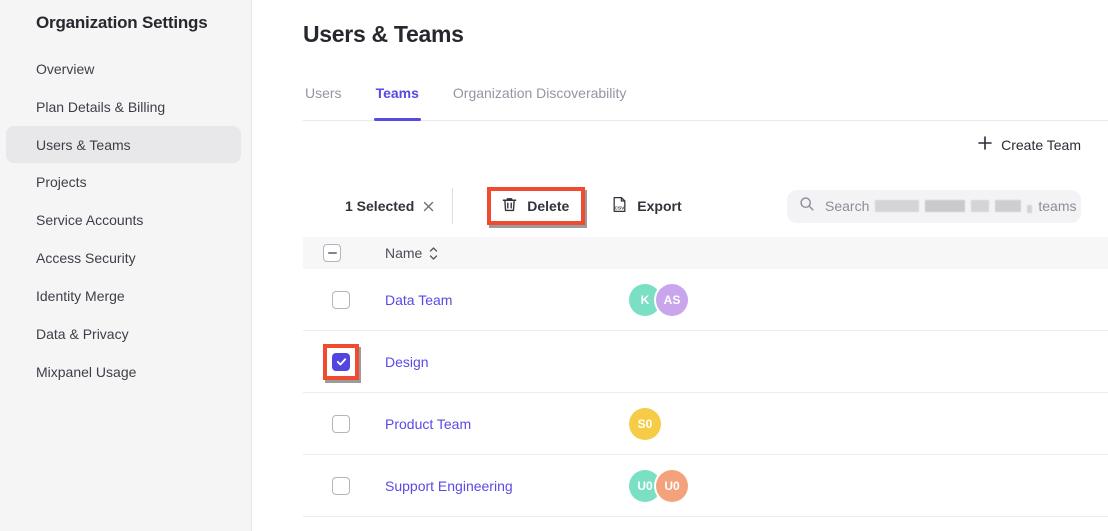 The height and width of the screenshot is (531, 1108). Describe the element at coordinates (548, 206) in the screenshot. I see `delete-label: Delete` at that location.